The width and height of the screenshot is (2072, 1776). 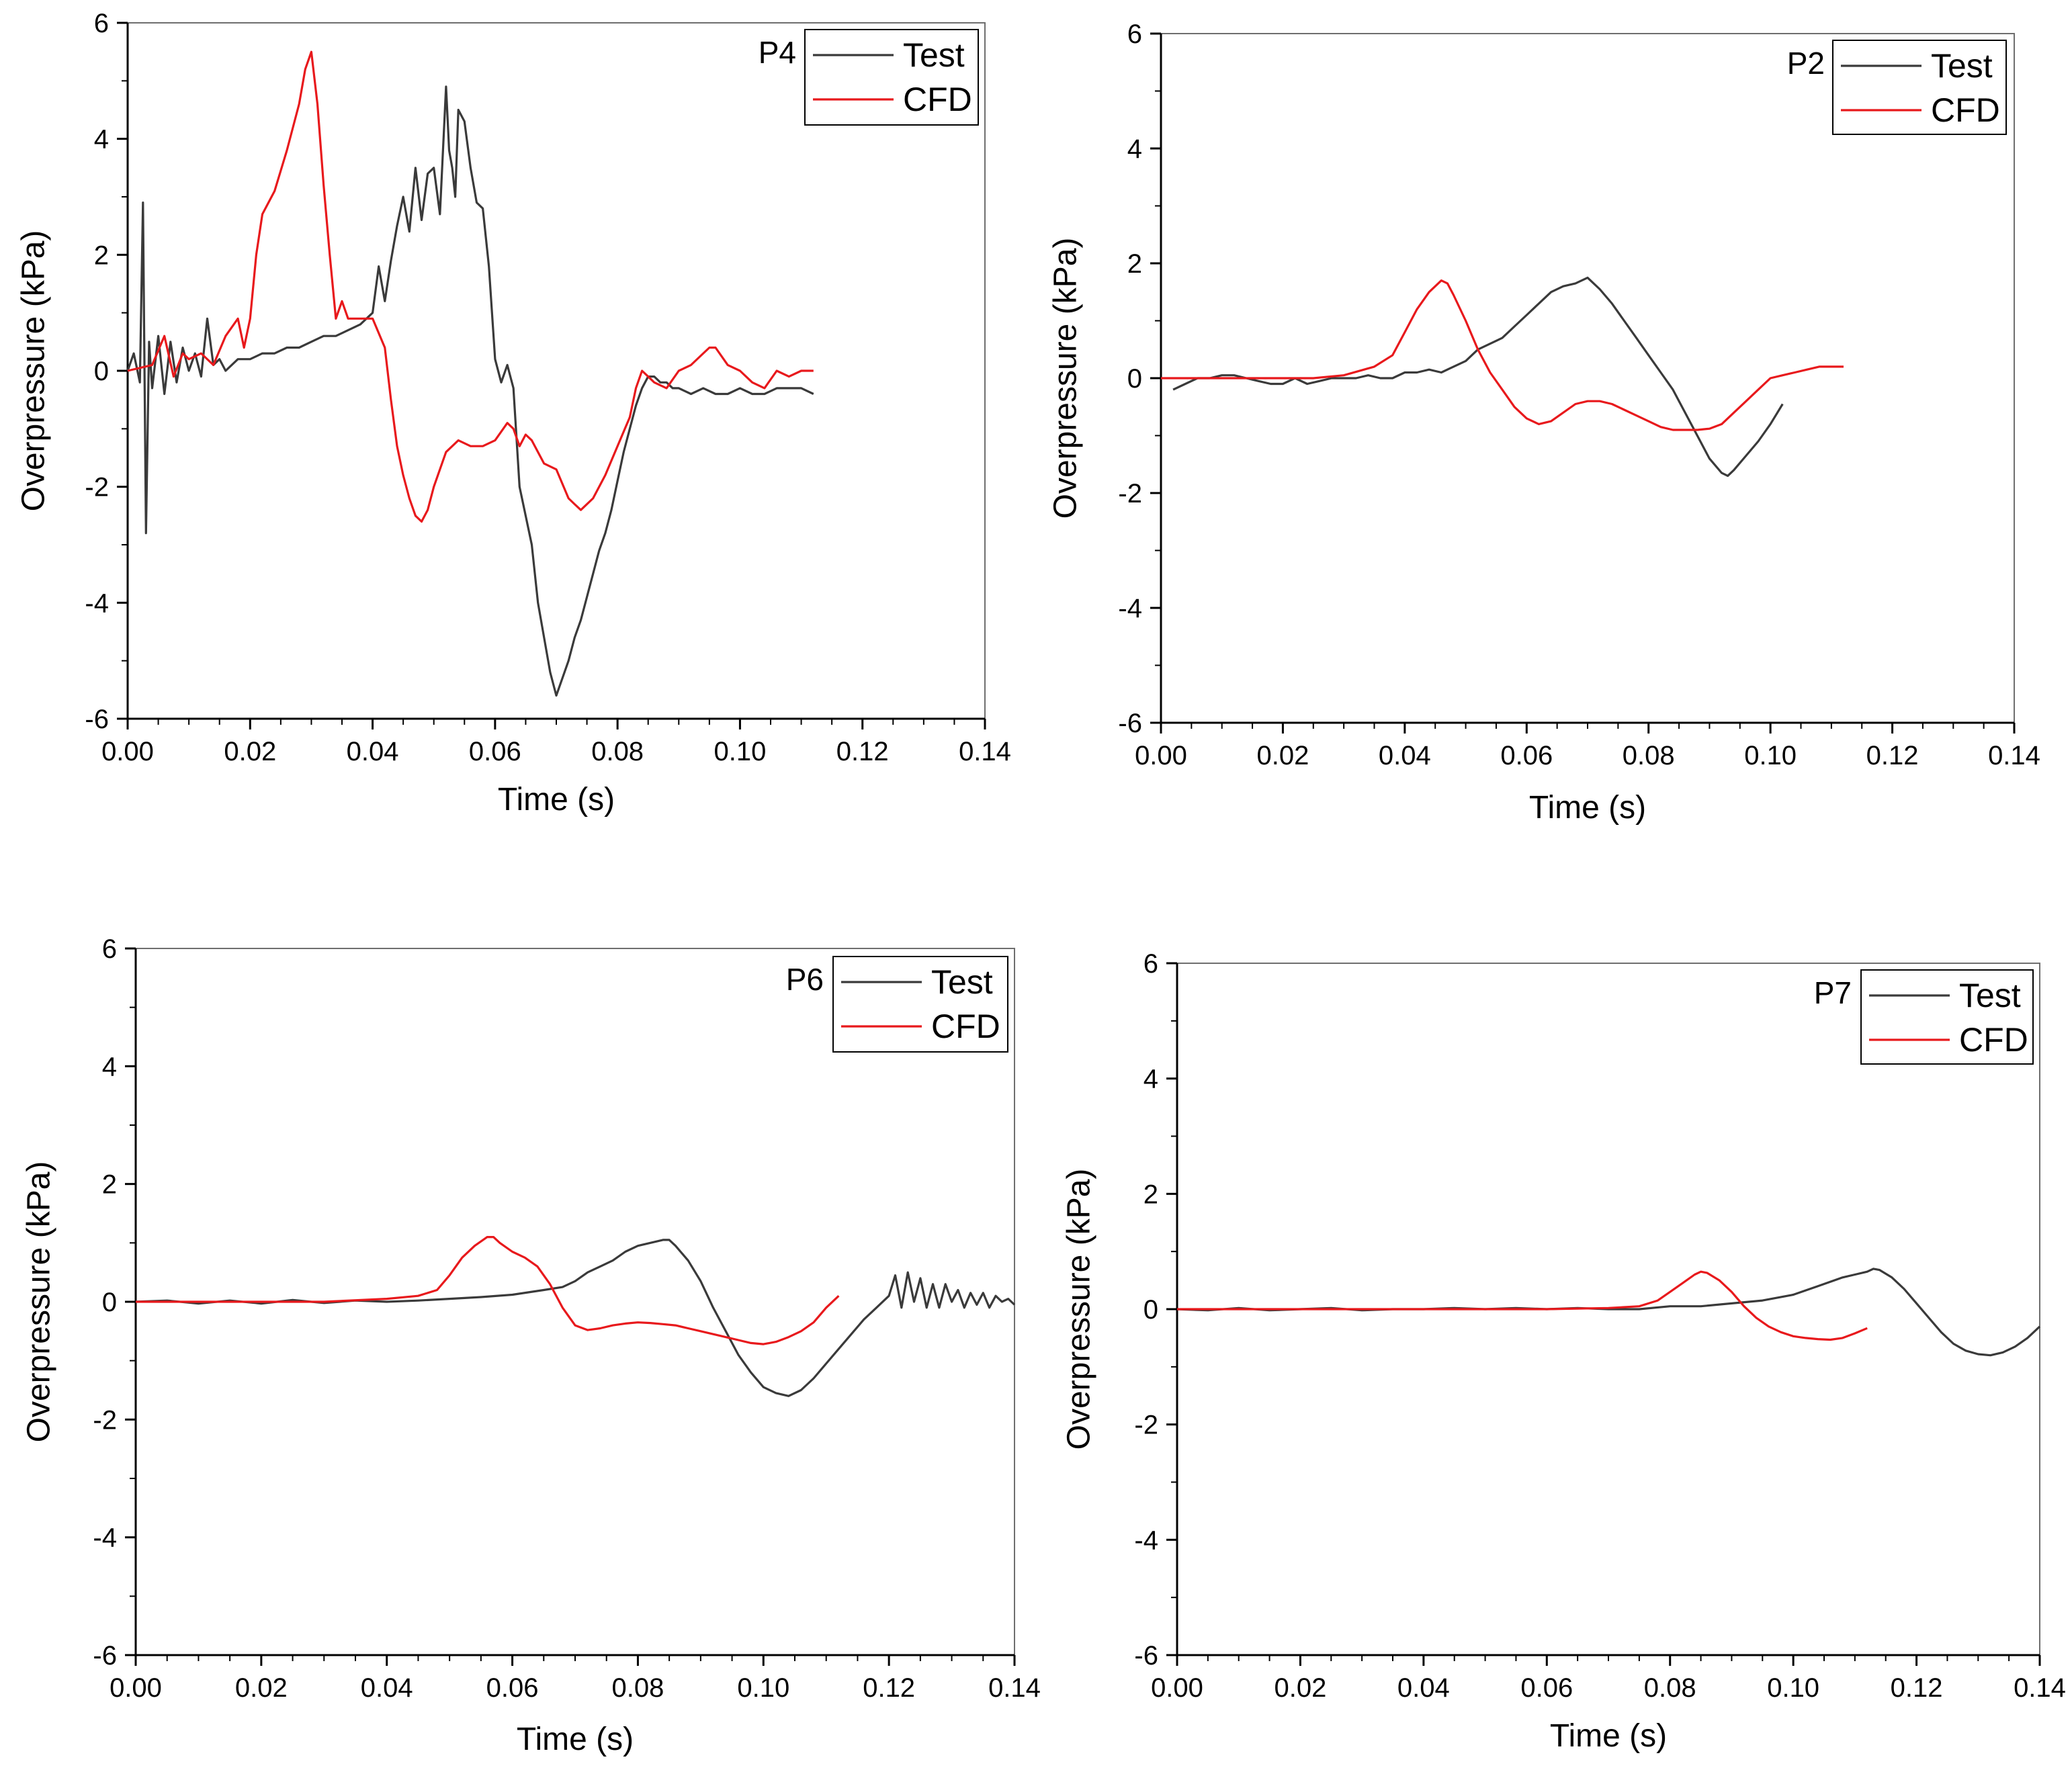 I want to click on probe-label: P6, so click(x=805, y=979).